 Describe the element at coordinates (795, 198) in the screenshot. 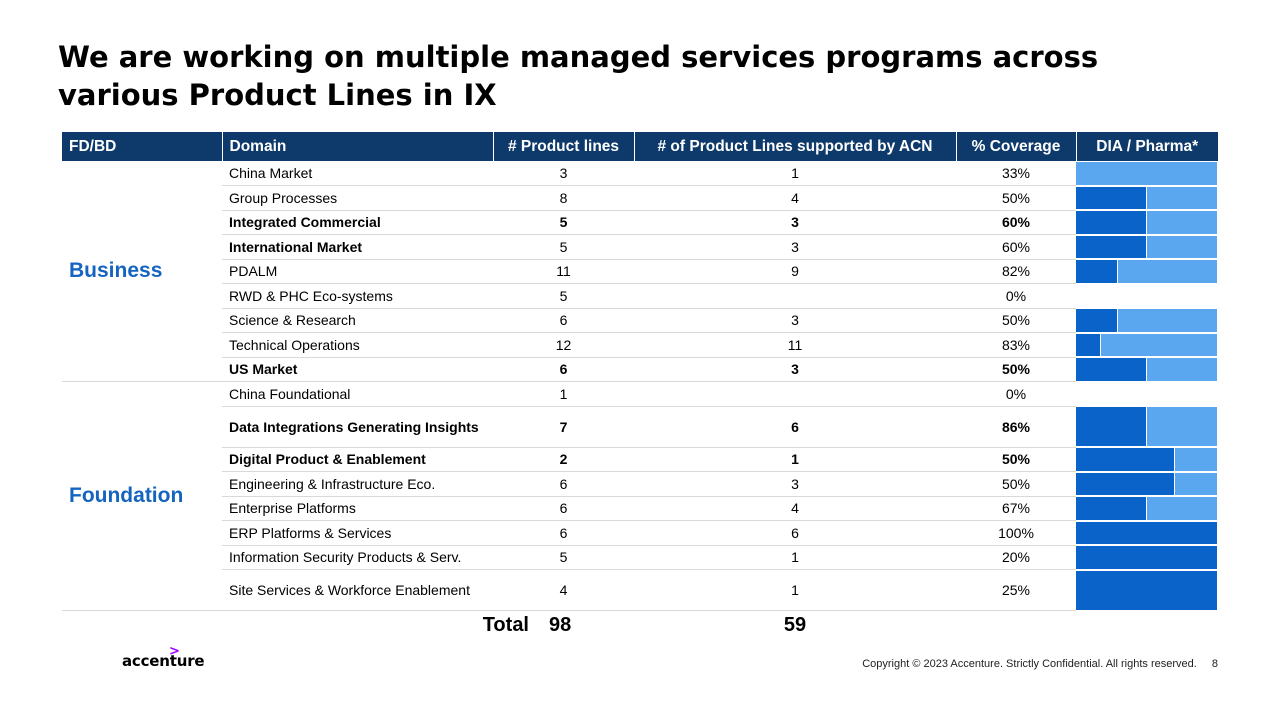

I see `supported-cell: 4` at that location.